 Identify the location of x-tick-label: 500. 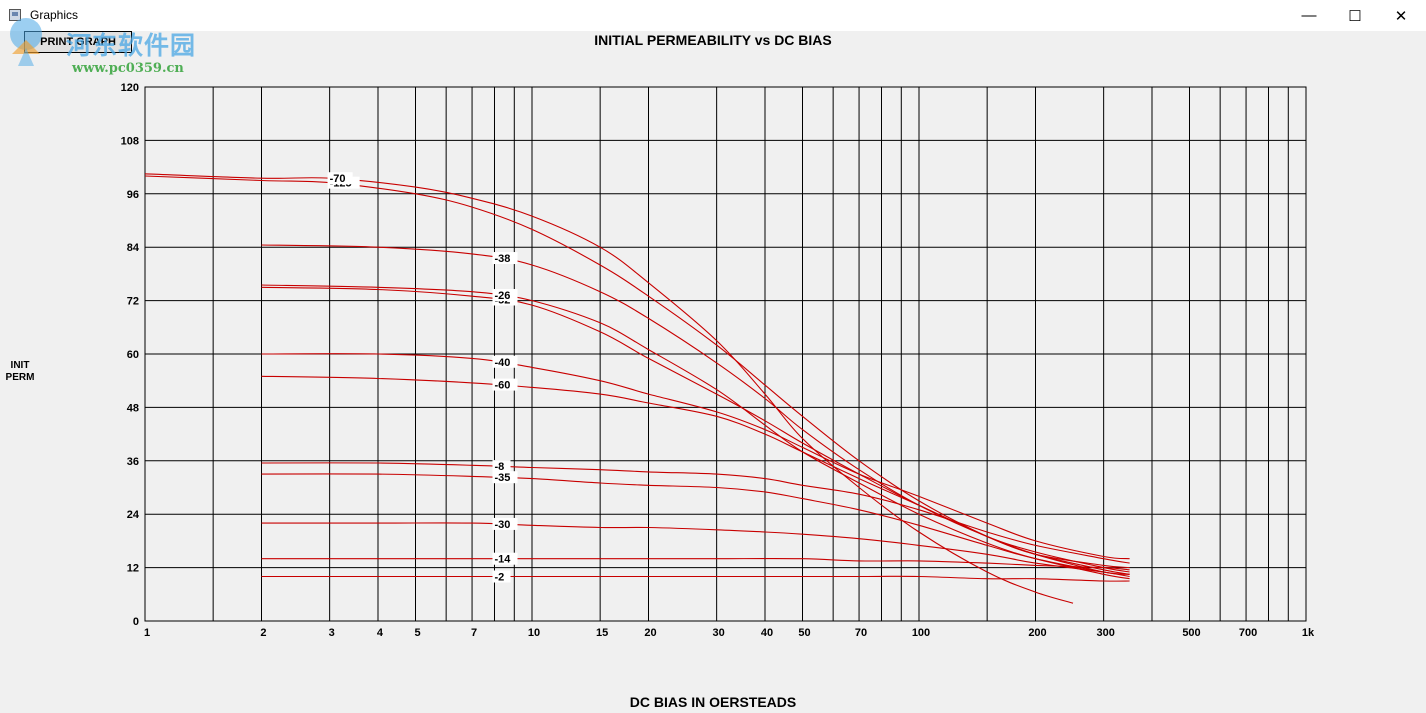
(1191, 633).